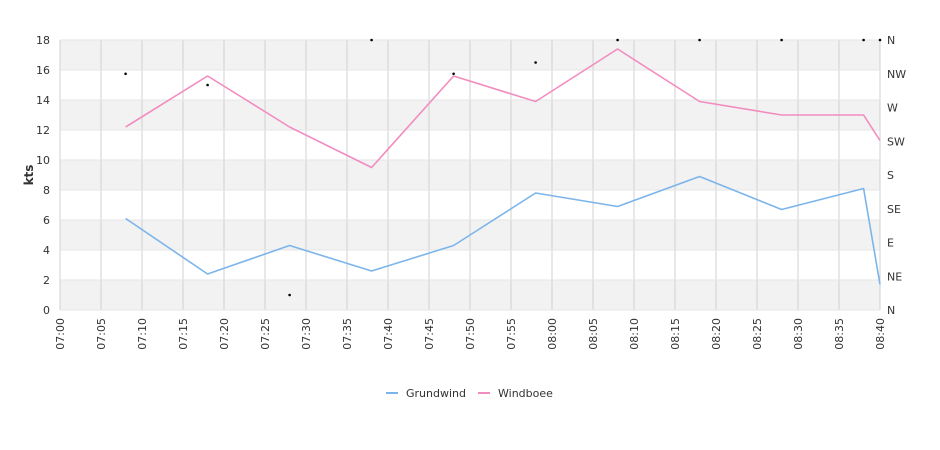  What do you see at coordinates (224, 334) in the screenshot?
I see `x-tick-label: 07:20` at bounding box center [224, 334].